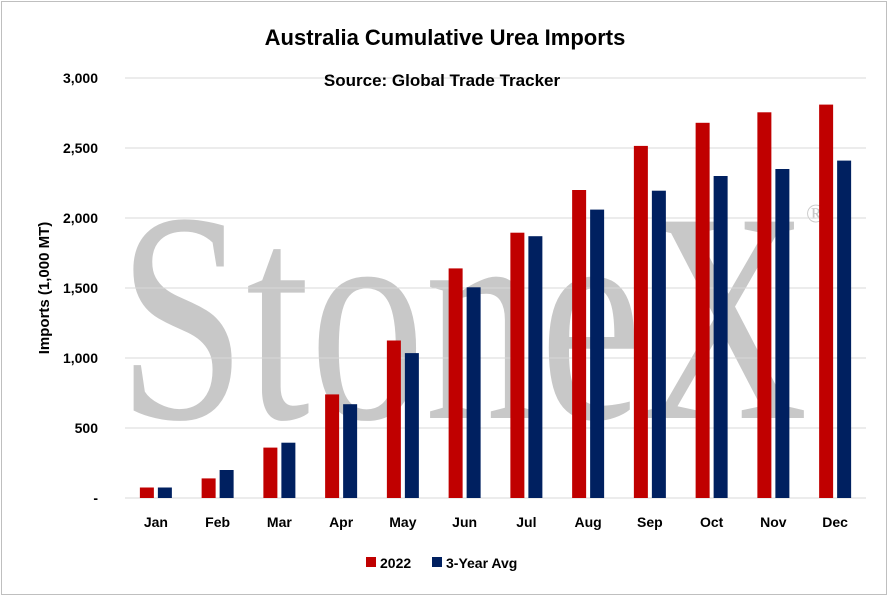 This screenshot has height=598, width=890. I want to click on chart-title: Australia Cumulative Urea Imports, so click(445, 37).